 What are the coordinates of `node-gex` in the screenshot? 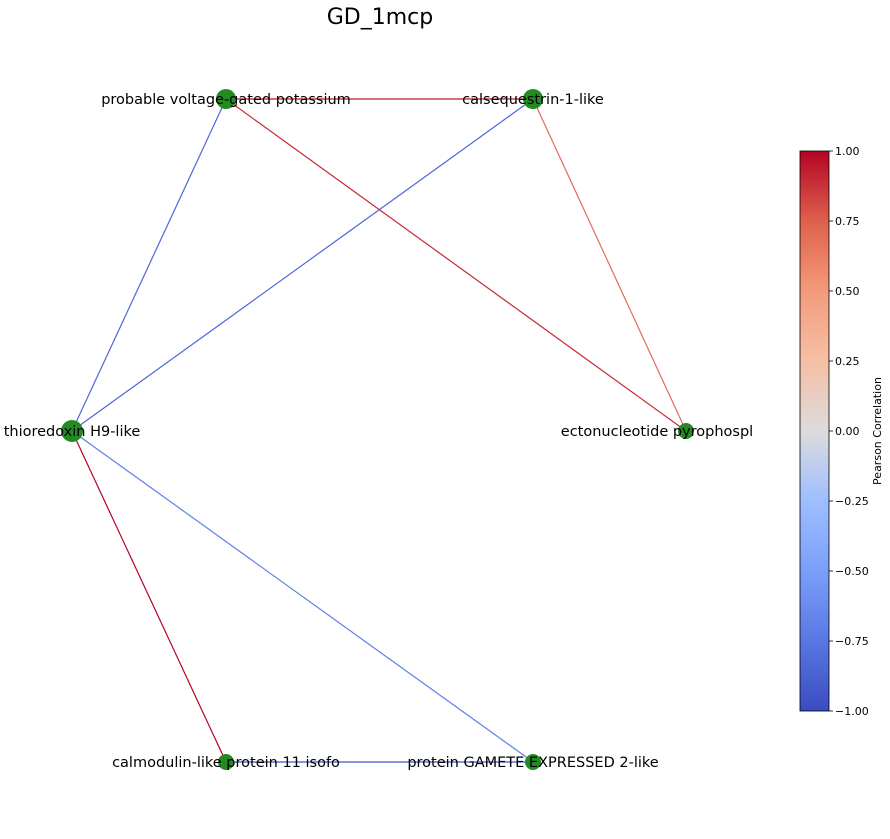 It's located at (533, 762).